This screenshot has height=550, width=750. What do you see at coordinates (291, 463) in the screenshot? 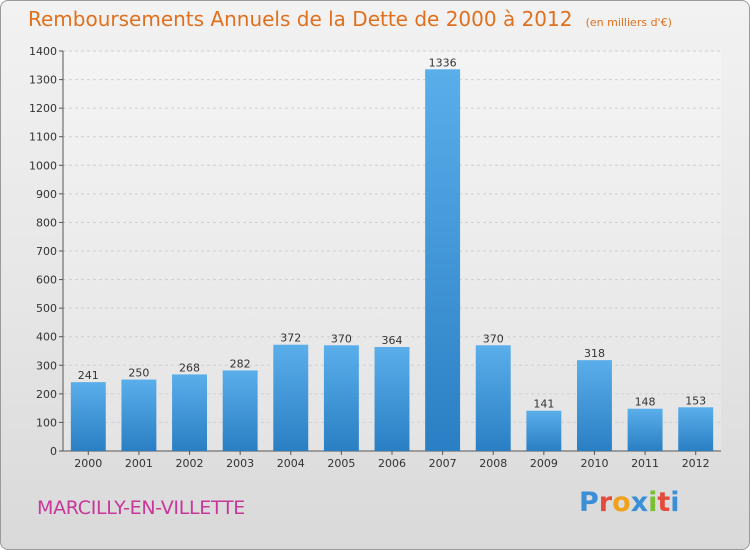
I see `x-tick-label: 2004` at bounding box center [291, 463].